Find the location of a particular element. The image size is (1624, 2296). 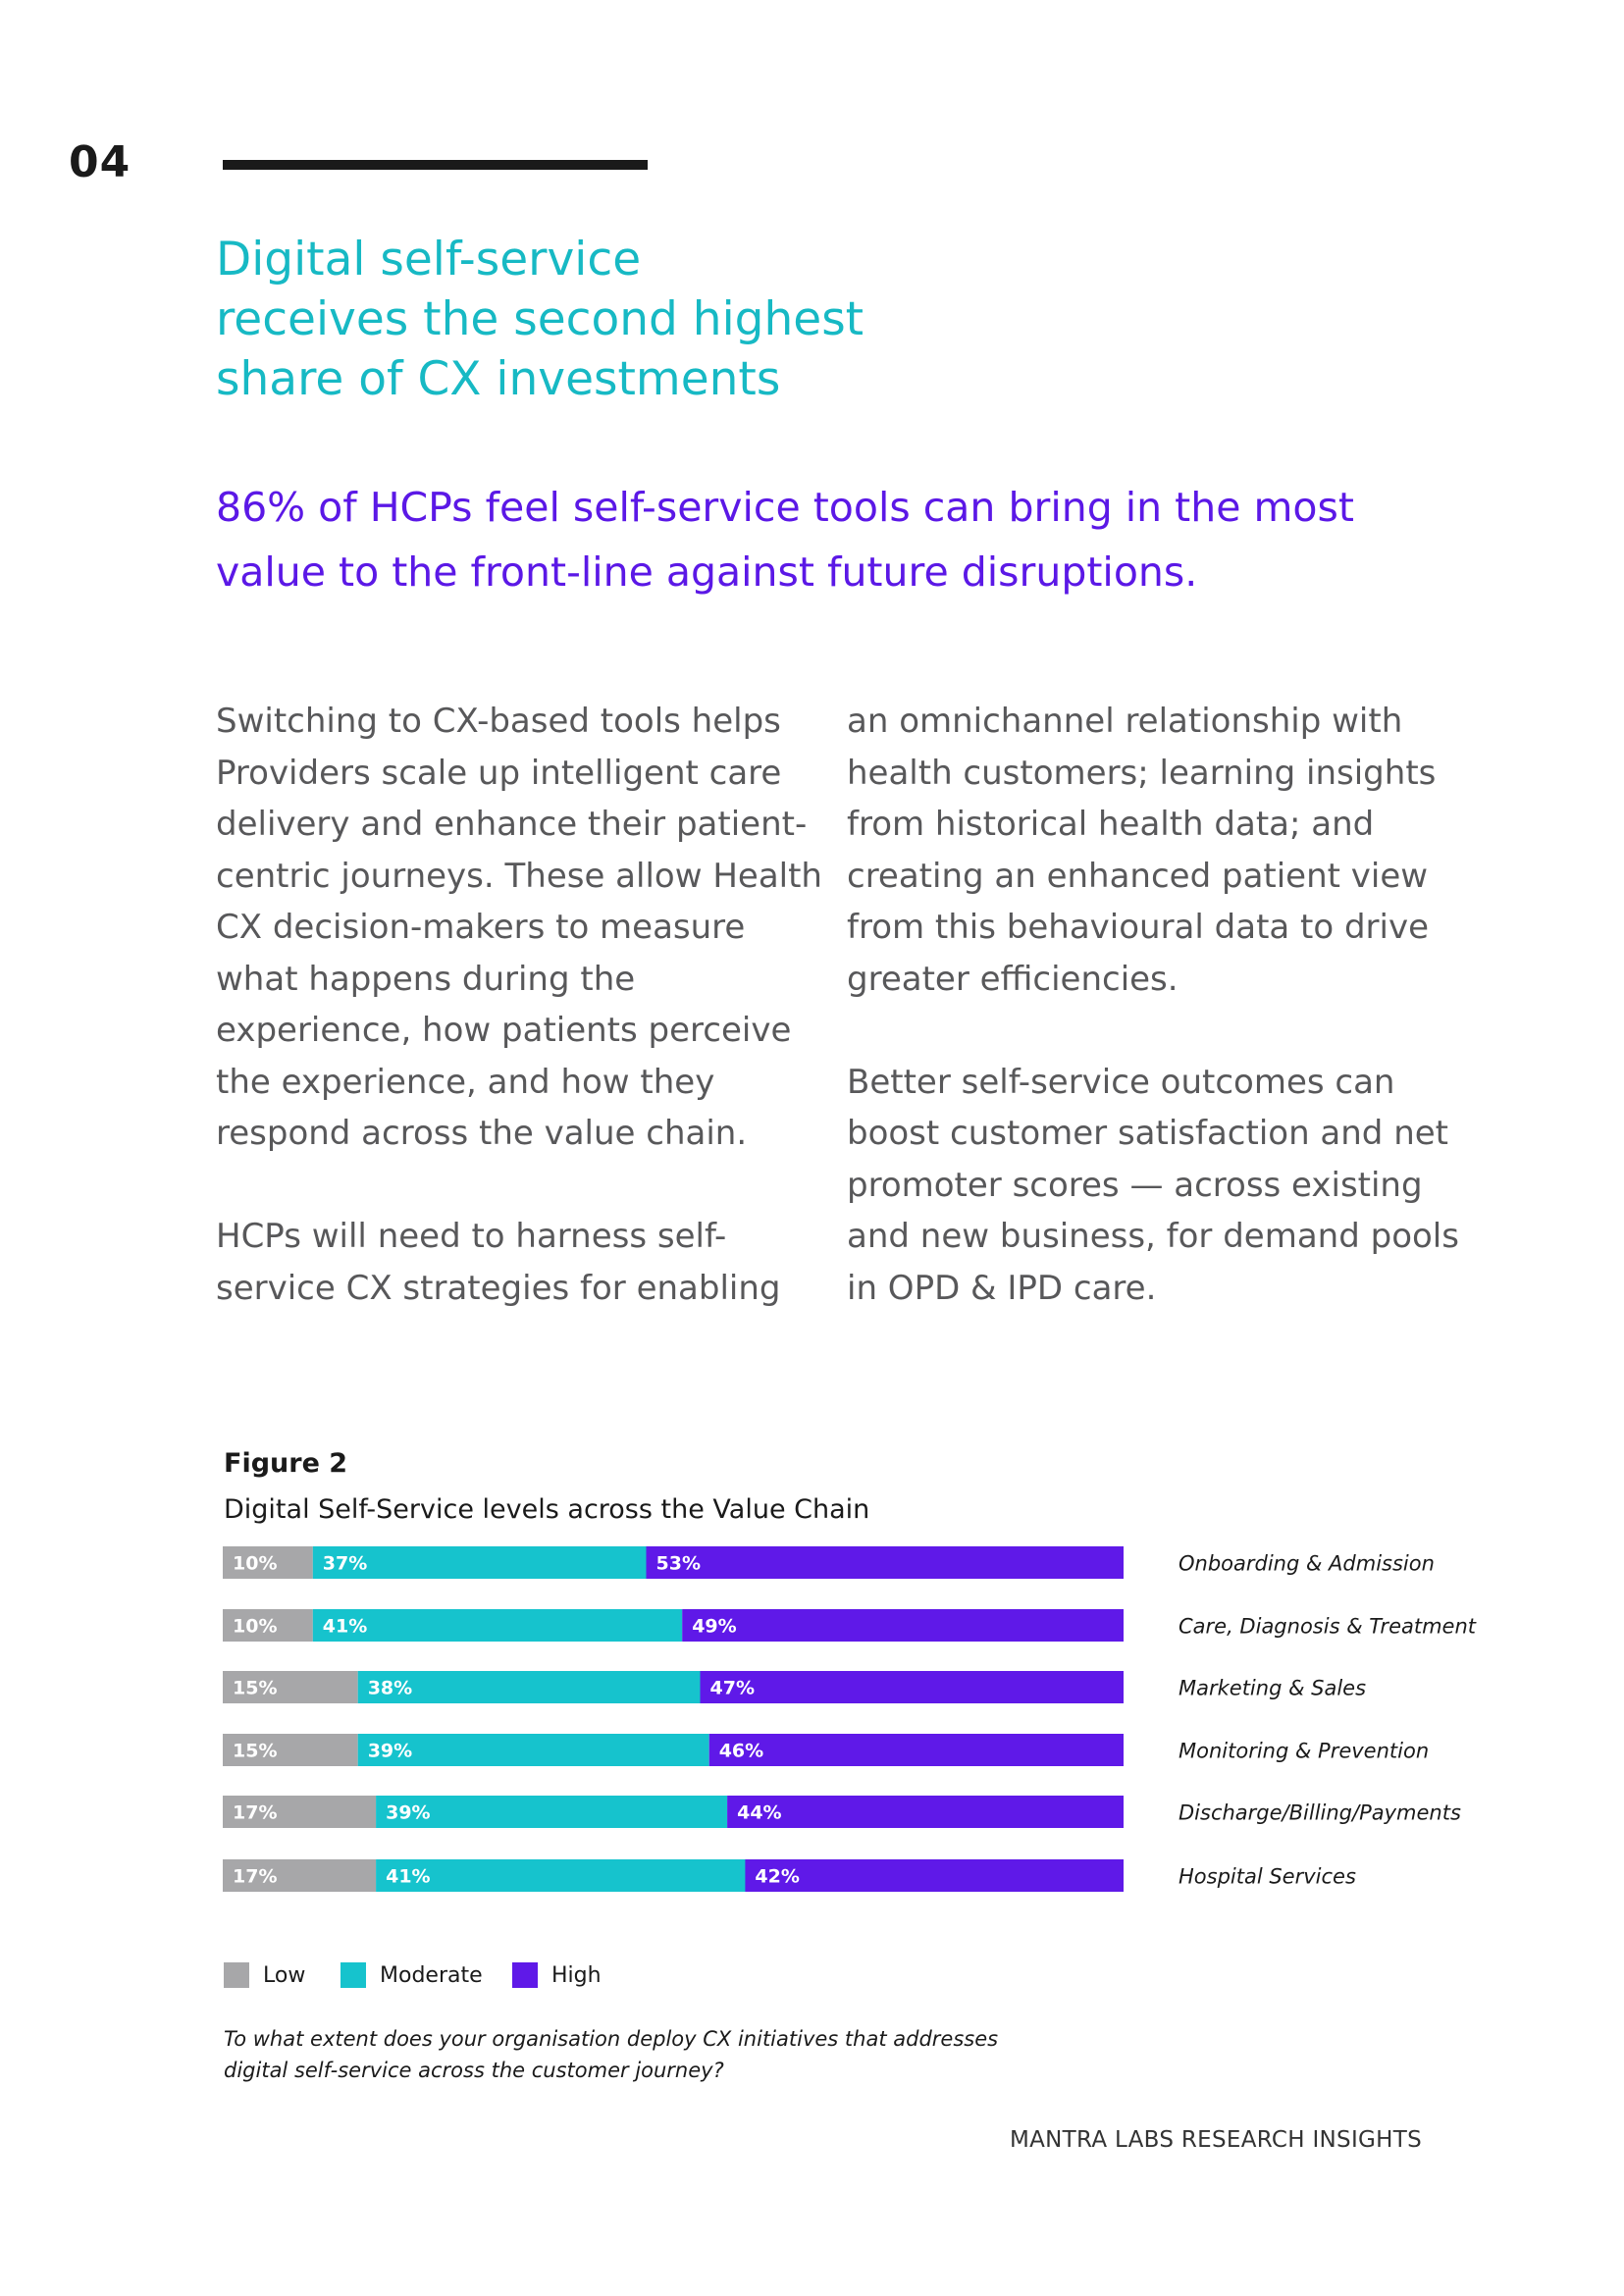

body-line: boost customer satisfaction and net is located at coordinates (1147, 1133).